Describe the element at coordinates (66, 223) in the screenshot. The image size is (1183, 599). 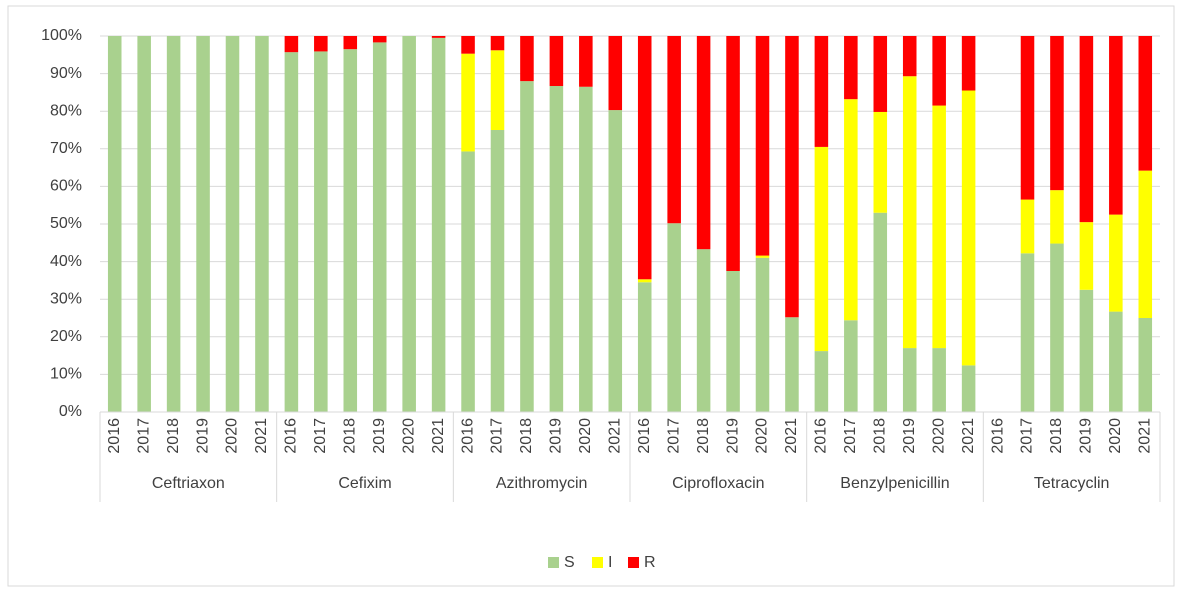
I see `y-tick-label: 50%` at that location.